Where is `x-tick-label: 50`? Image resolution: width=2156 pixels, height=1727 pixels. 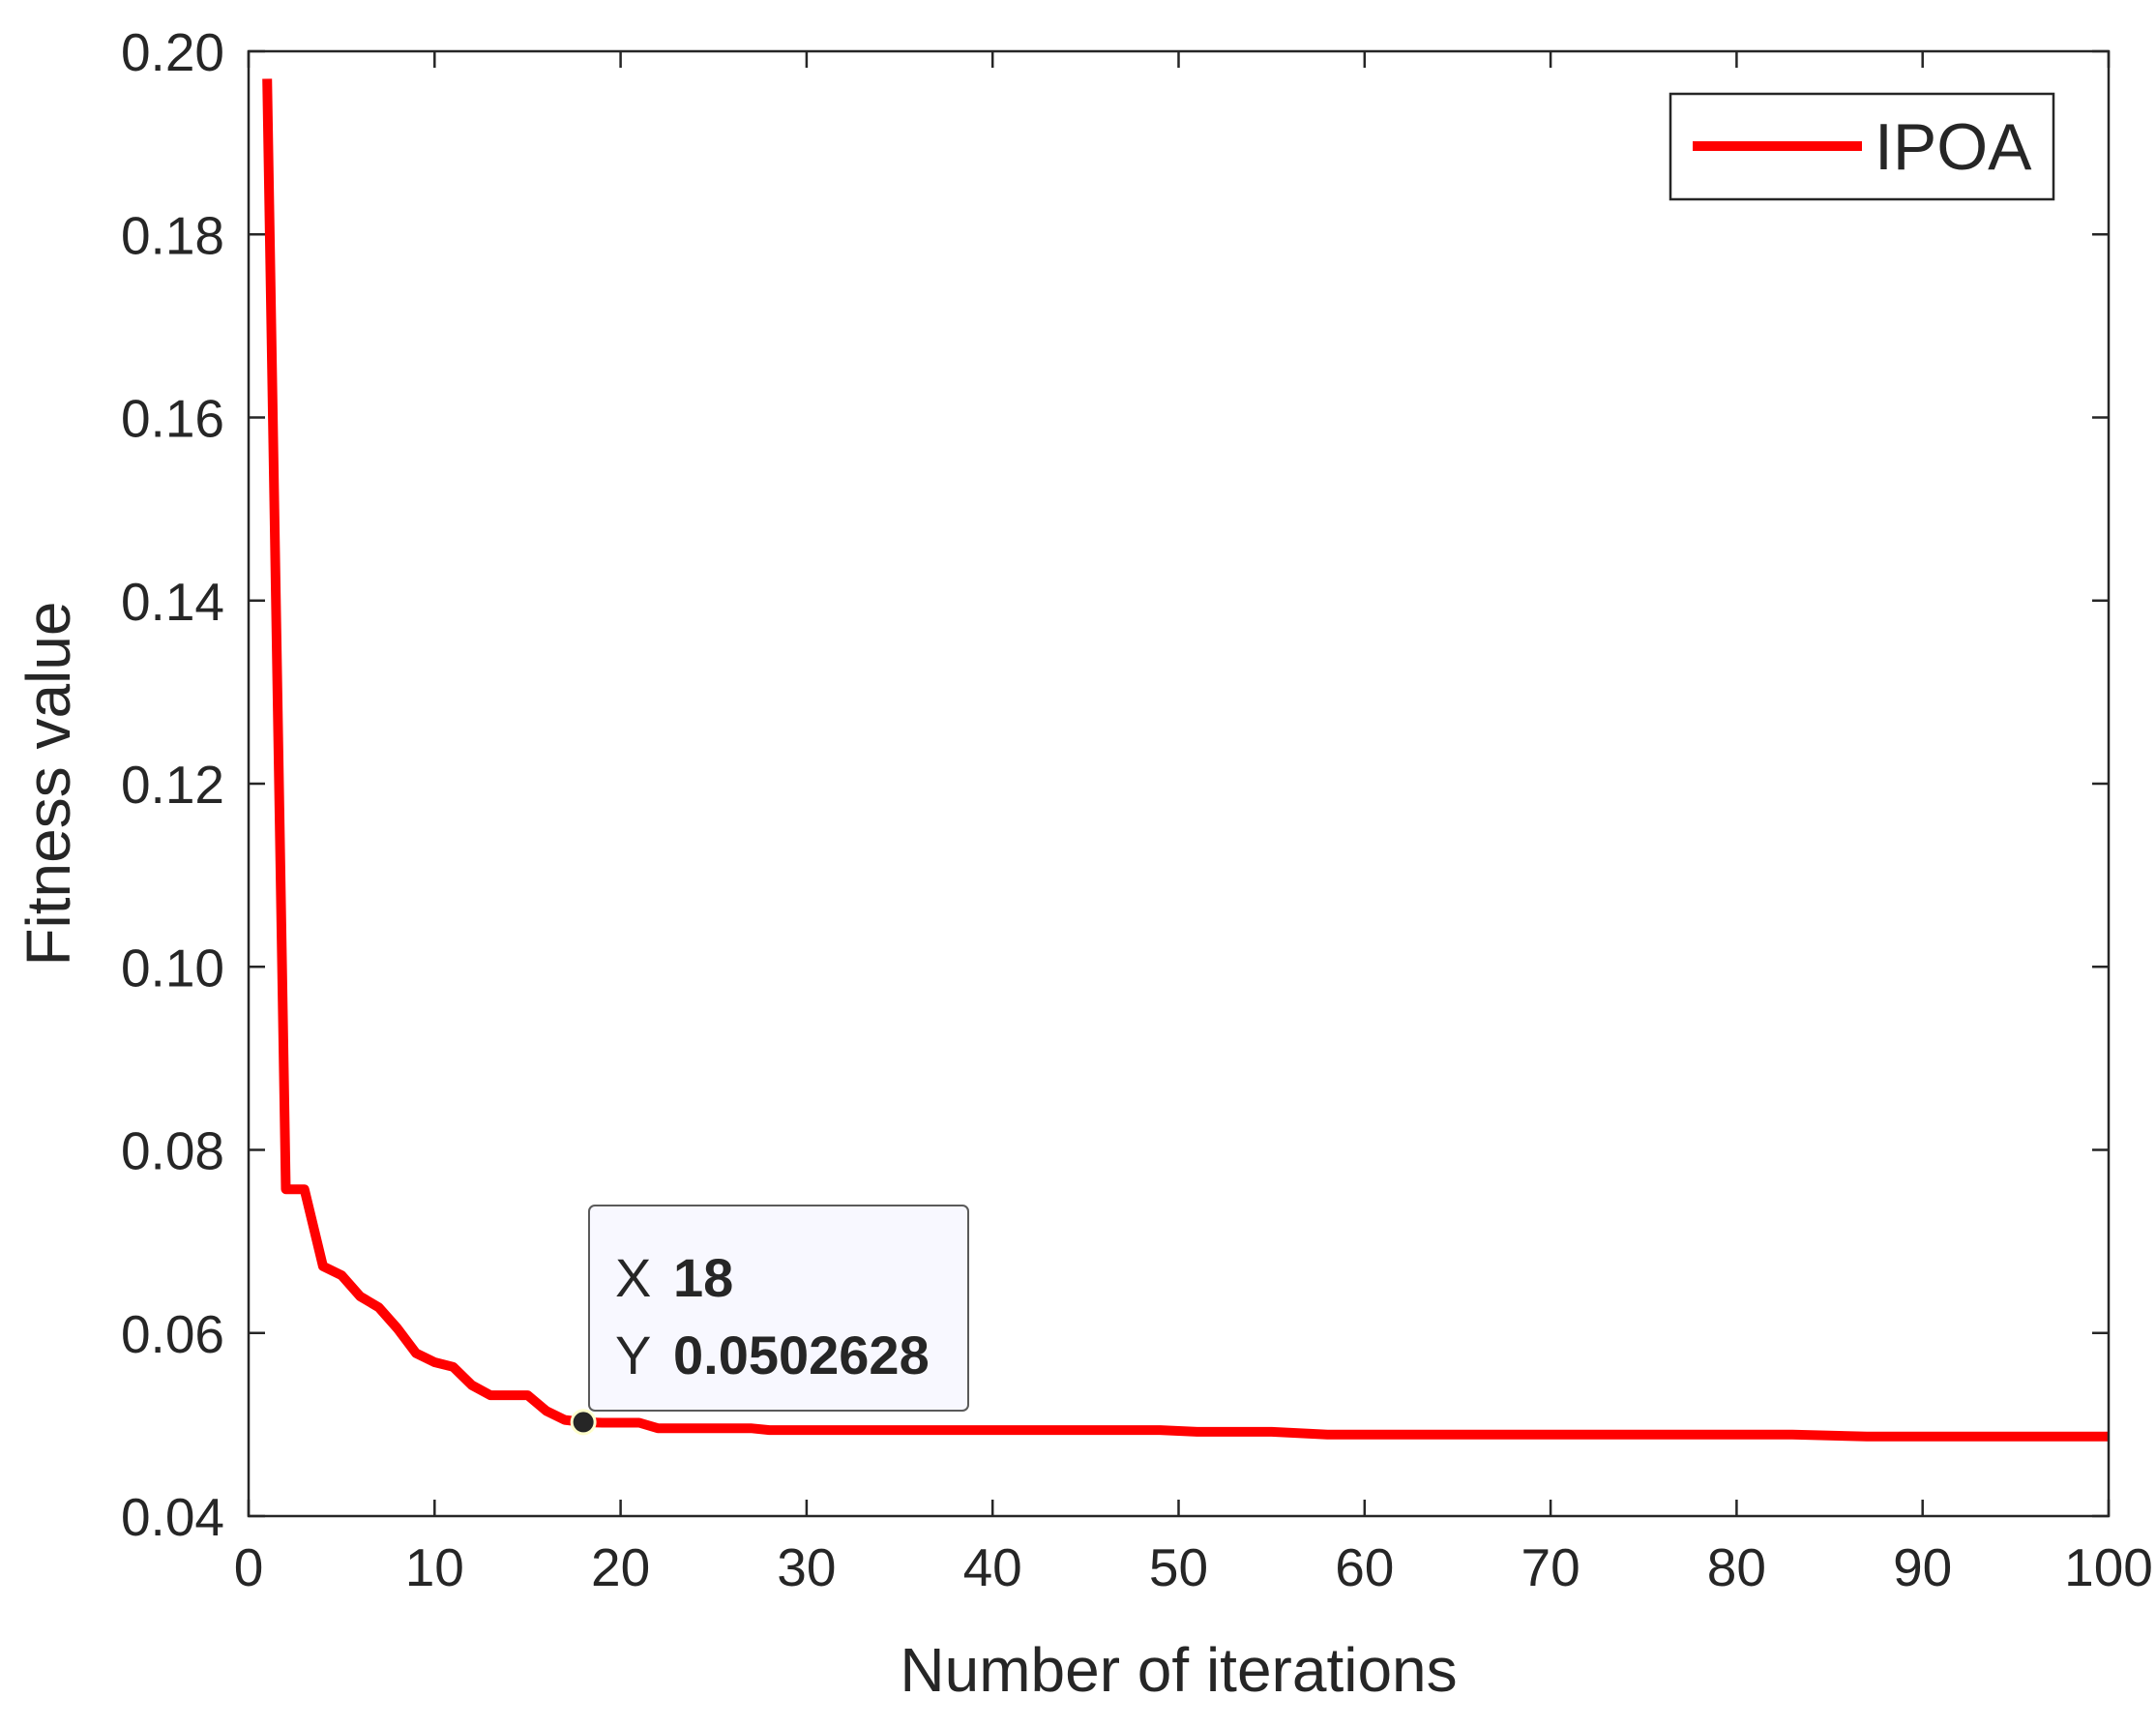 x-tick-label: 50 is located at coordinates (1178, 1567).